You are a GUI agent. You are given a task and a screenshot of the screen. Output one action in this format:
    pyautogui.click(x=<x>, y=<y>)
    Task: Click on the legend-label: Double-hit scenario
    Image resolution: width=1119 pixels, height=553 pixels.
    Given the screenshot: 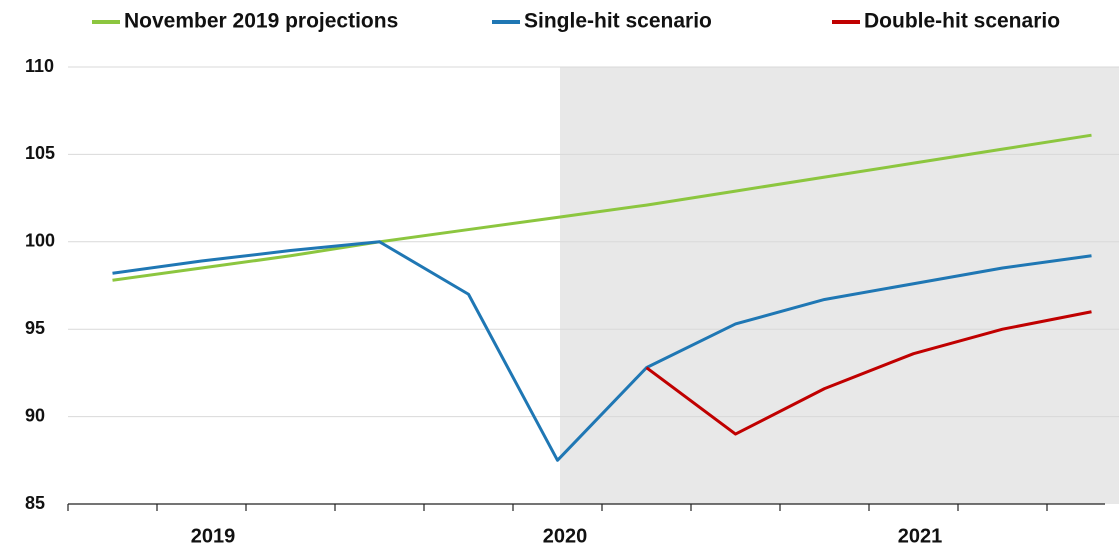 What is the action you would take?
    pyautogui.click(x=962, y=21)
    